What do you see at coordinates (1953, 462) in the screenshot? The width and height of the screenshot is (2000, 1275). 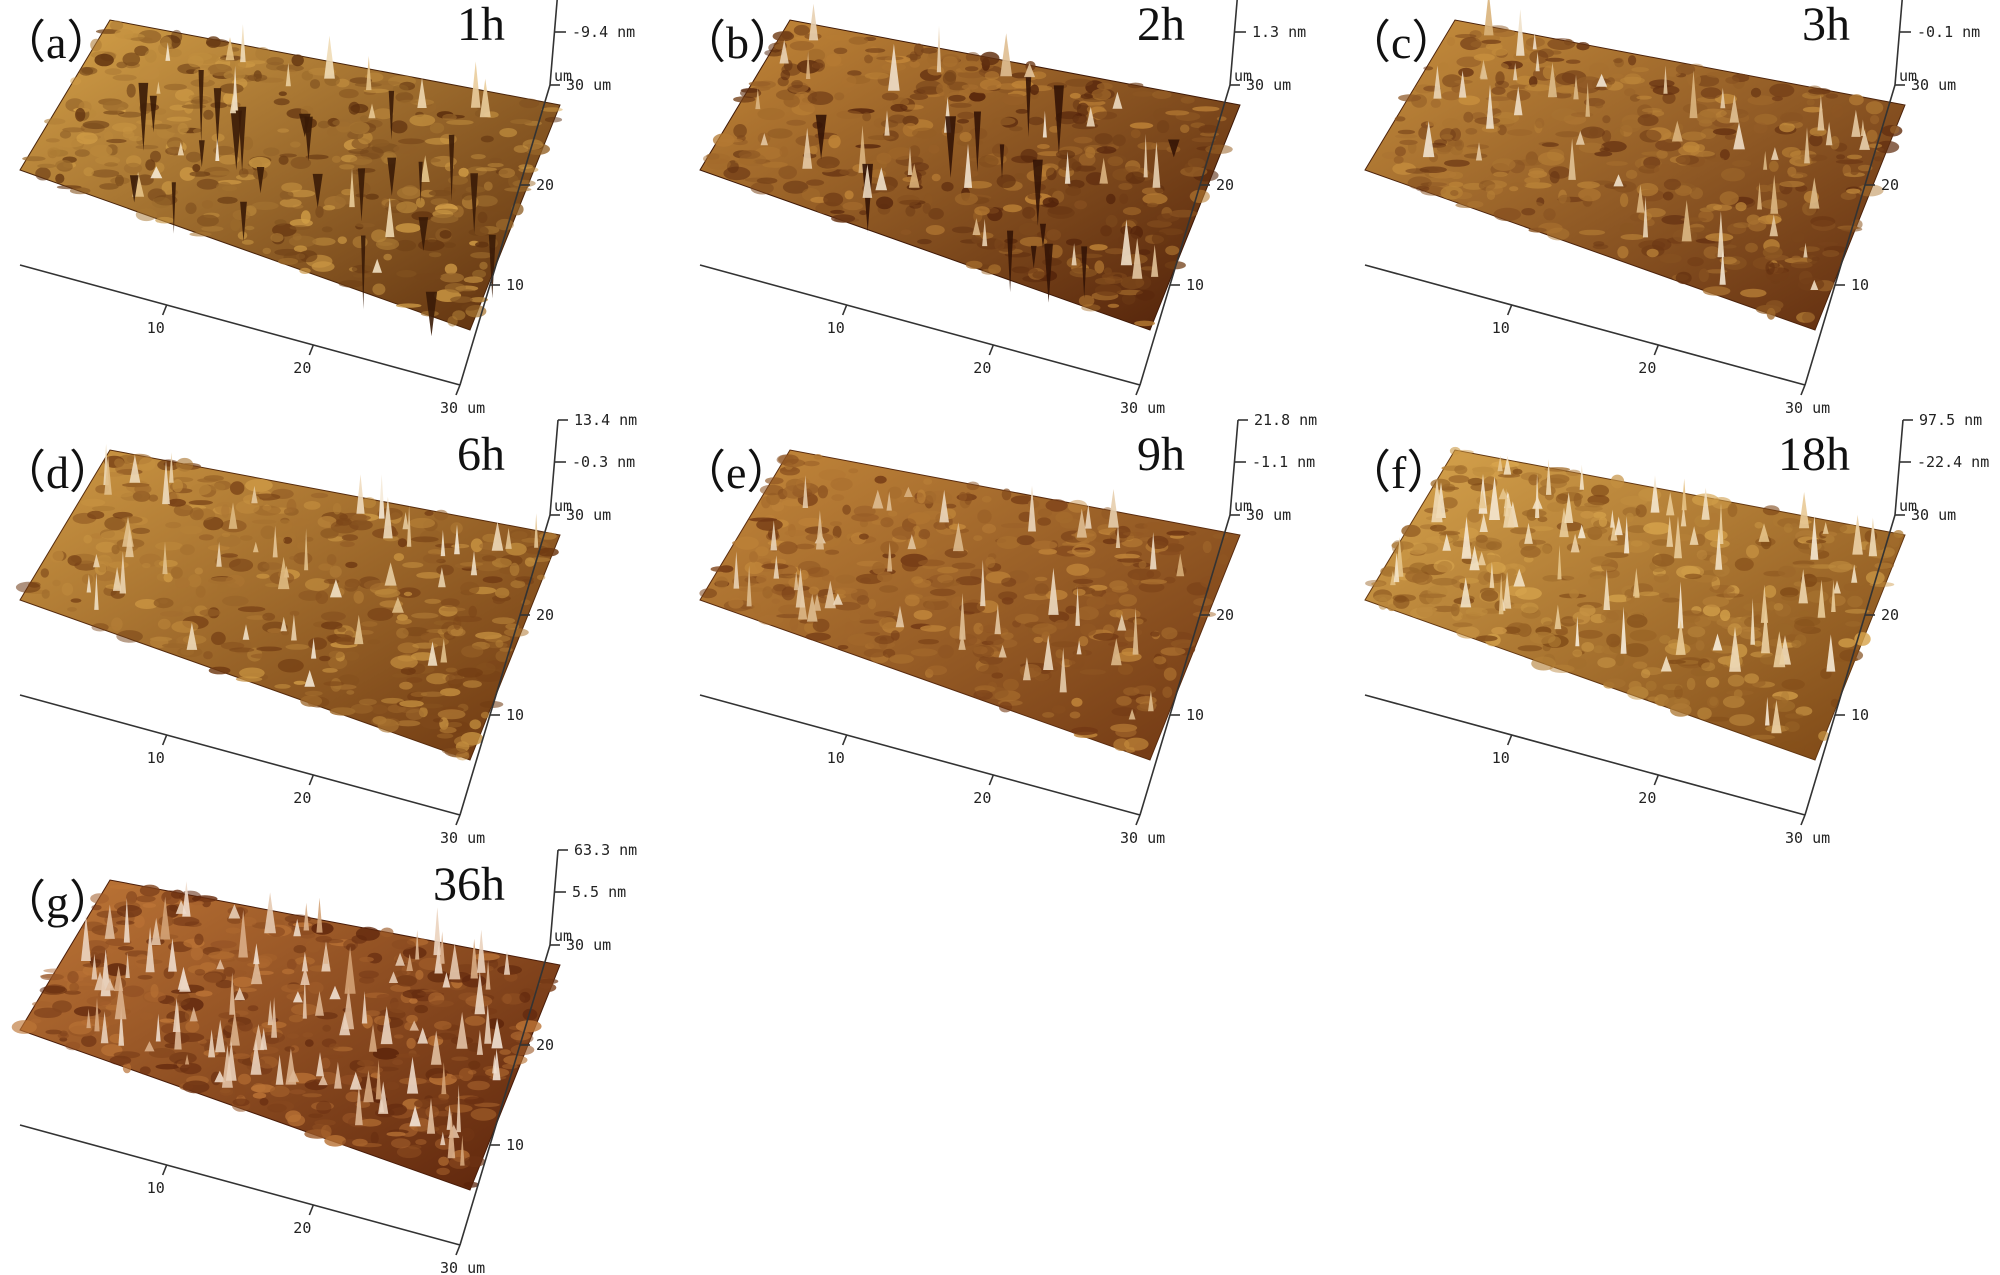 I see `z-mid-label: -22.4 nm` at bounding box center [1953, 462].